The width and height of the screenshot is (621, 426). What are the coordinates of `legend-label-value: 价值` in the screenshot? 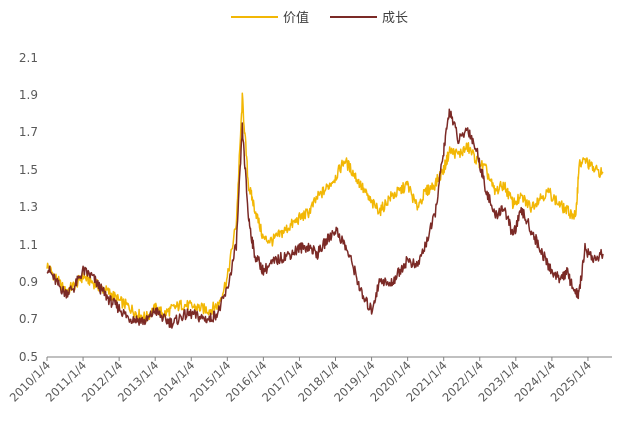 It's located at (296, 18).